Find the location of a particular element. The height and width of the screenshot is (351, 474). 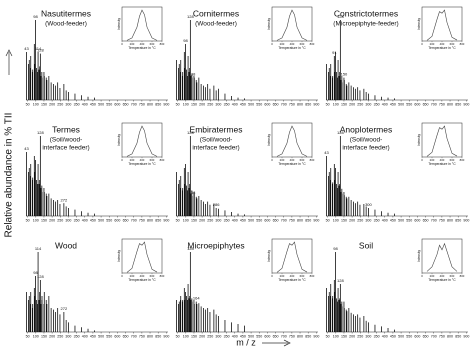

peak-label: 286 is located at coordinates (216, 204).